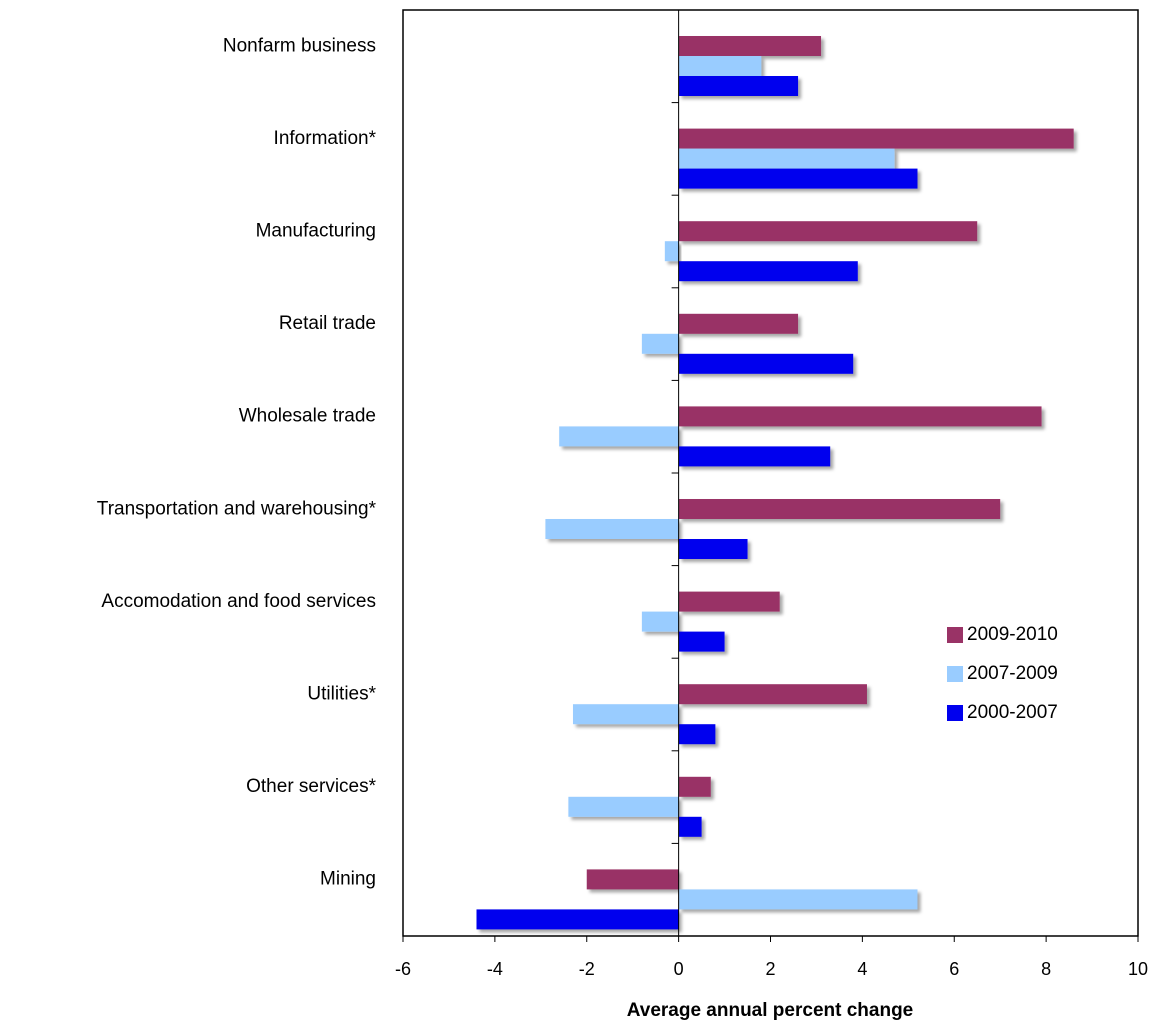 The height and width of the screenshot is (1022, 1157). I want to click on x-tick-label: 0, so click(679, 969).